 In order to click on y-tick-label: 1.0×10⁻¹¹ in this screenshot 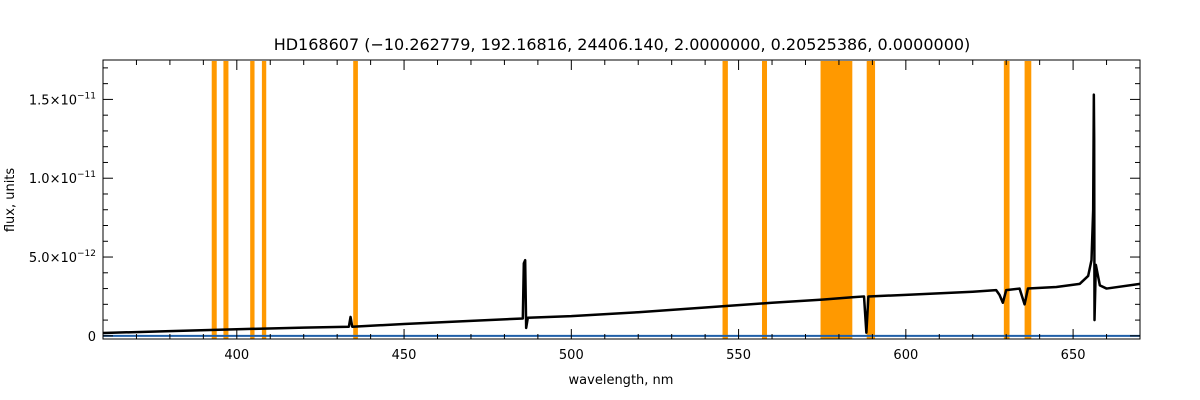, I will do `click(62, 178)`.